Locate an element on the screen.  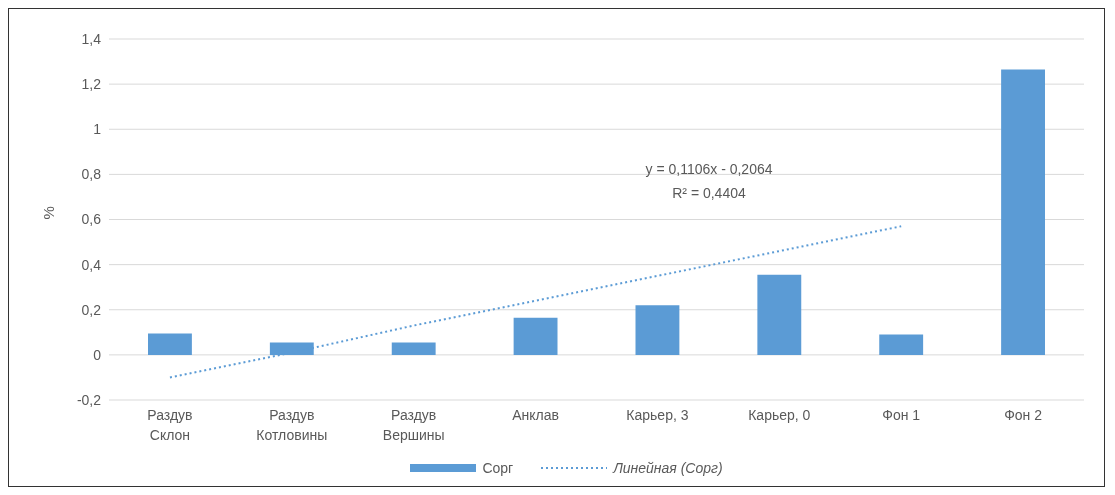
y-tick-label: -0,2 is located at coordinates (89, 399).